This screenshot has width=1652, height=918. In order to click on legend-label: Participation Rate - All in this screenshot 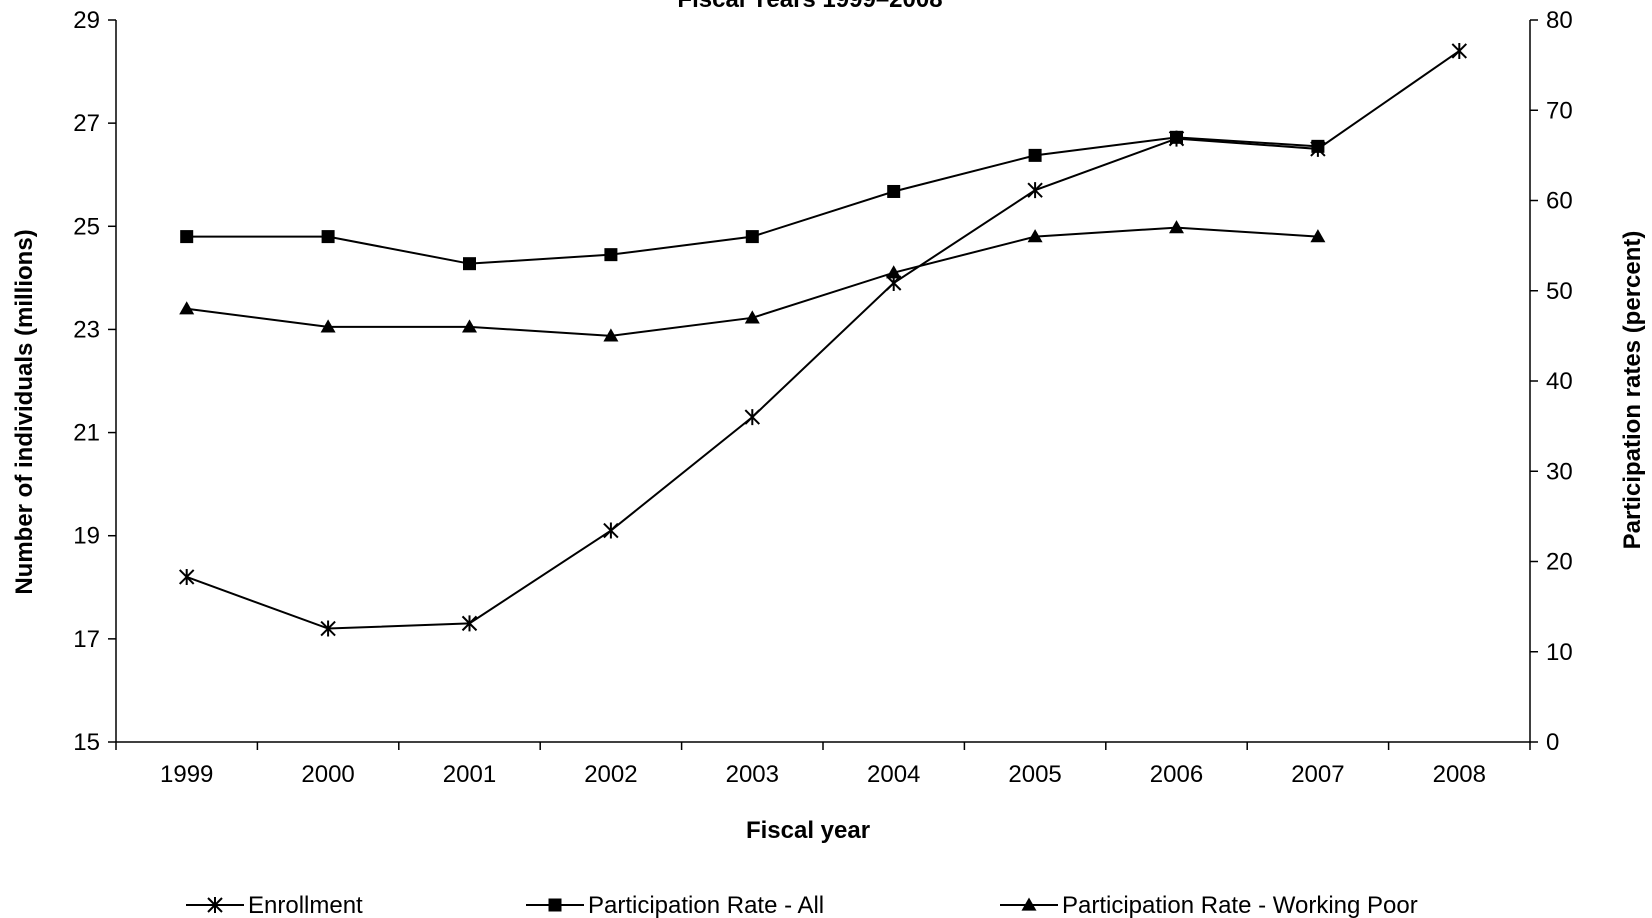, I will do `click(706, 905)`.